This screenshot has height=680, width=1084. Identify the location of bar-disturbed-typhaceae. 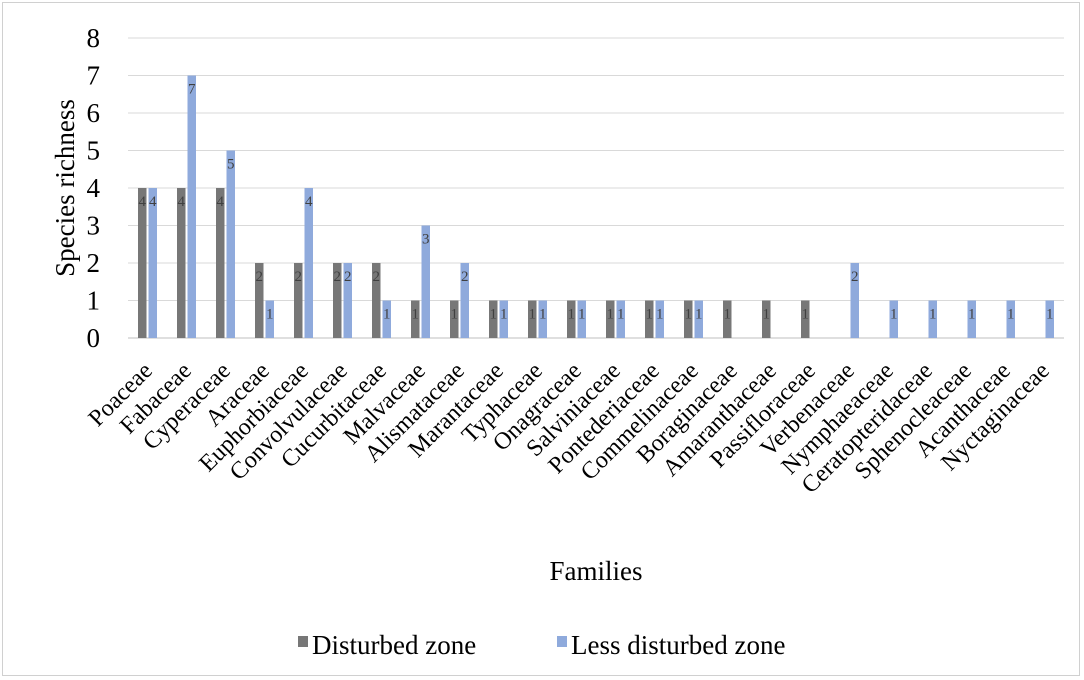
(532, 319).